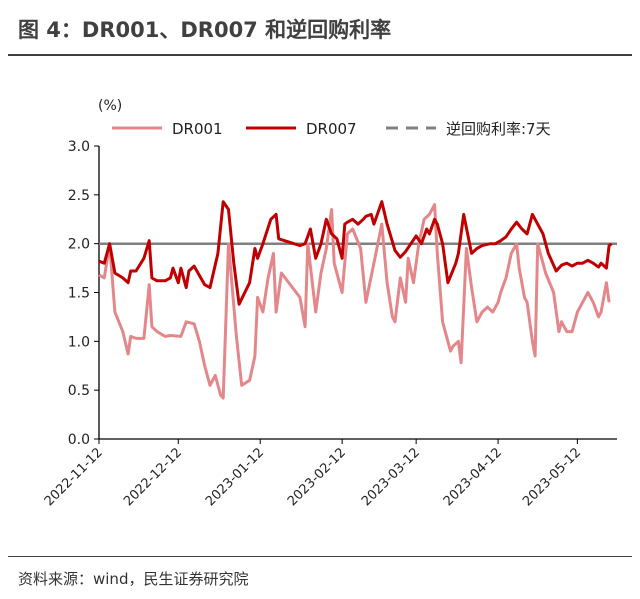  Describe the element at coordinates (110, 106) in the screenshot. I see `y-axis-unit: (%)` at that location.